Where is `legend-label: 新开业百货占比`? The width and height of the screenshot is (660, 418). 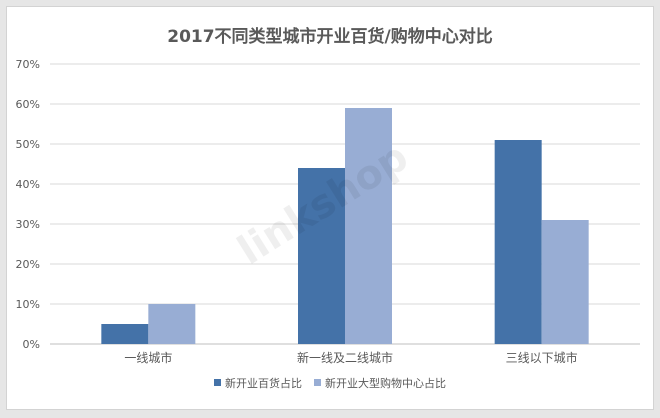
legend-label: 新开业百货占比 is located at coordinates (263, 383).